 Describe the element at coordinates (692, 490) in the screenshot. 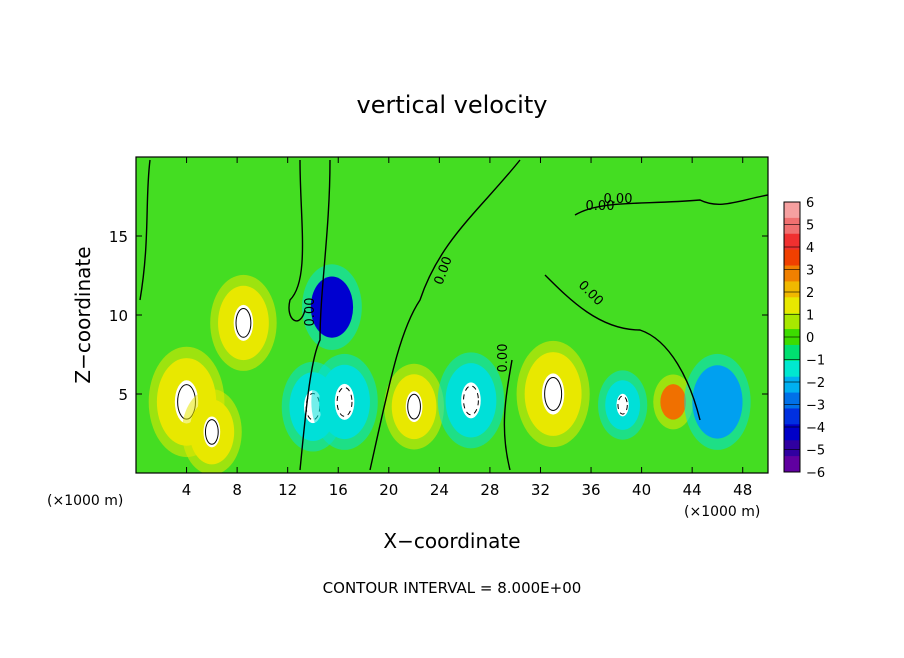

I see `x-tick-label: 44` at that location.